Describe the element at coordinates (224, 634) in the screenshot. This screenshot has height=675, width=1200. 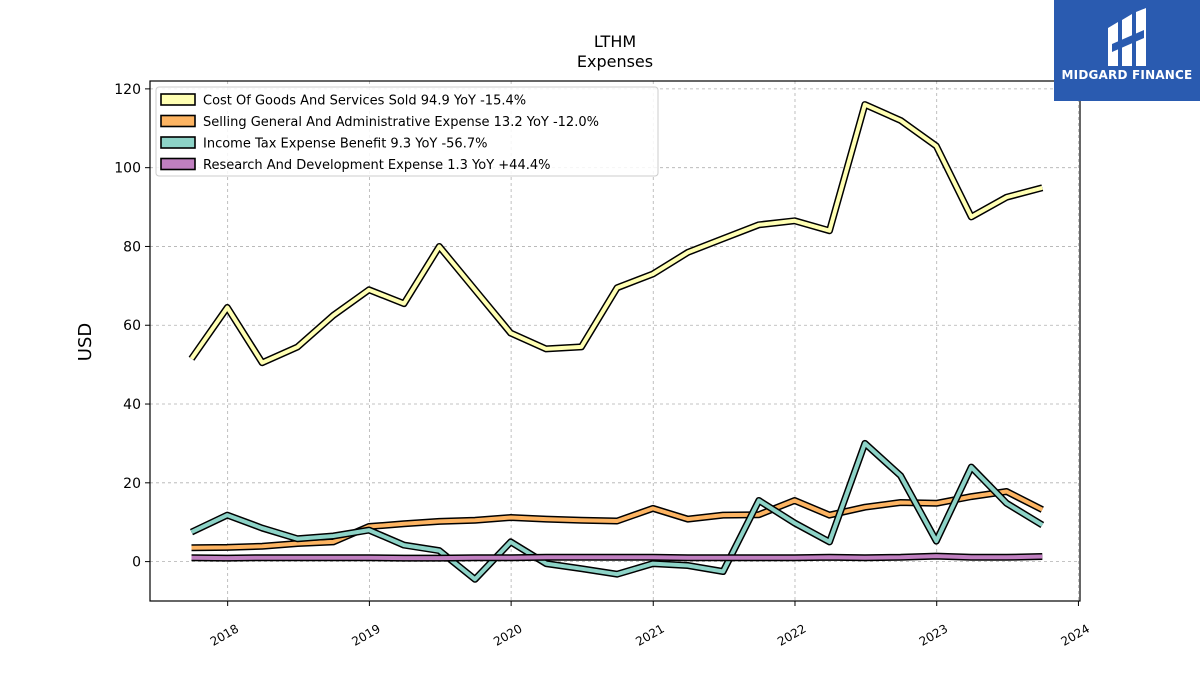
I see `x-tick-label: 2018` at that location.